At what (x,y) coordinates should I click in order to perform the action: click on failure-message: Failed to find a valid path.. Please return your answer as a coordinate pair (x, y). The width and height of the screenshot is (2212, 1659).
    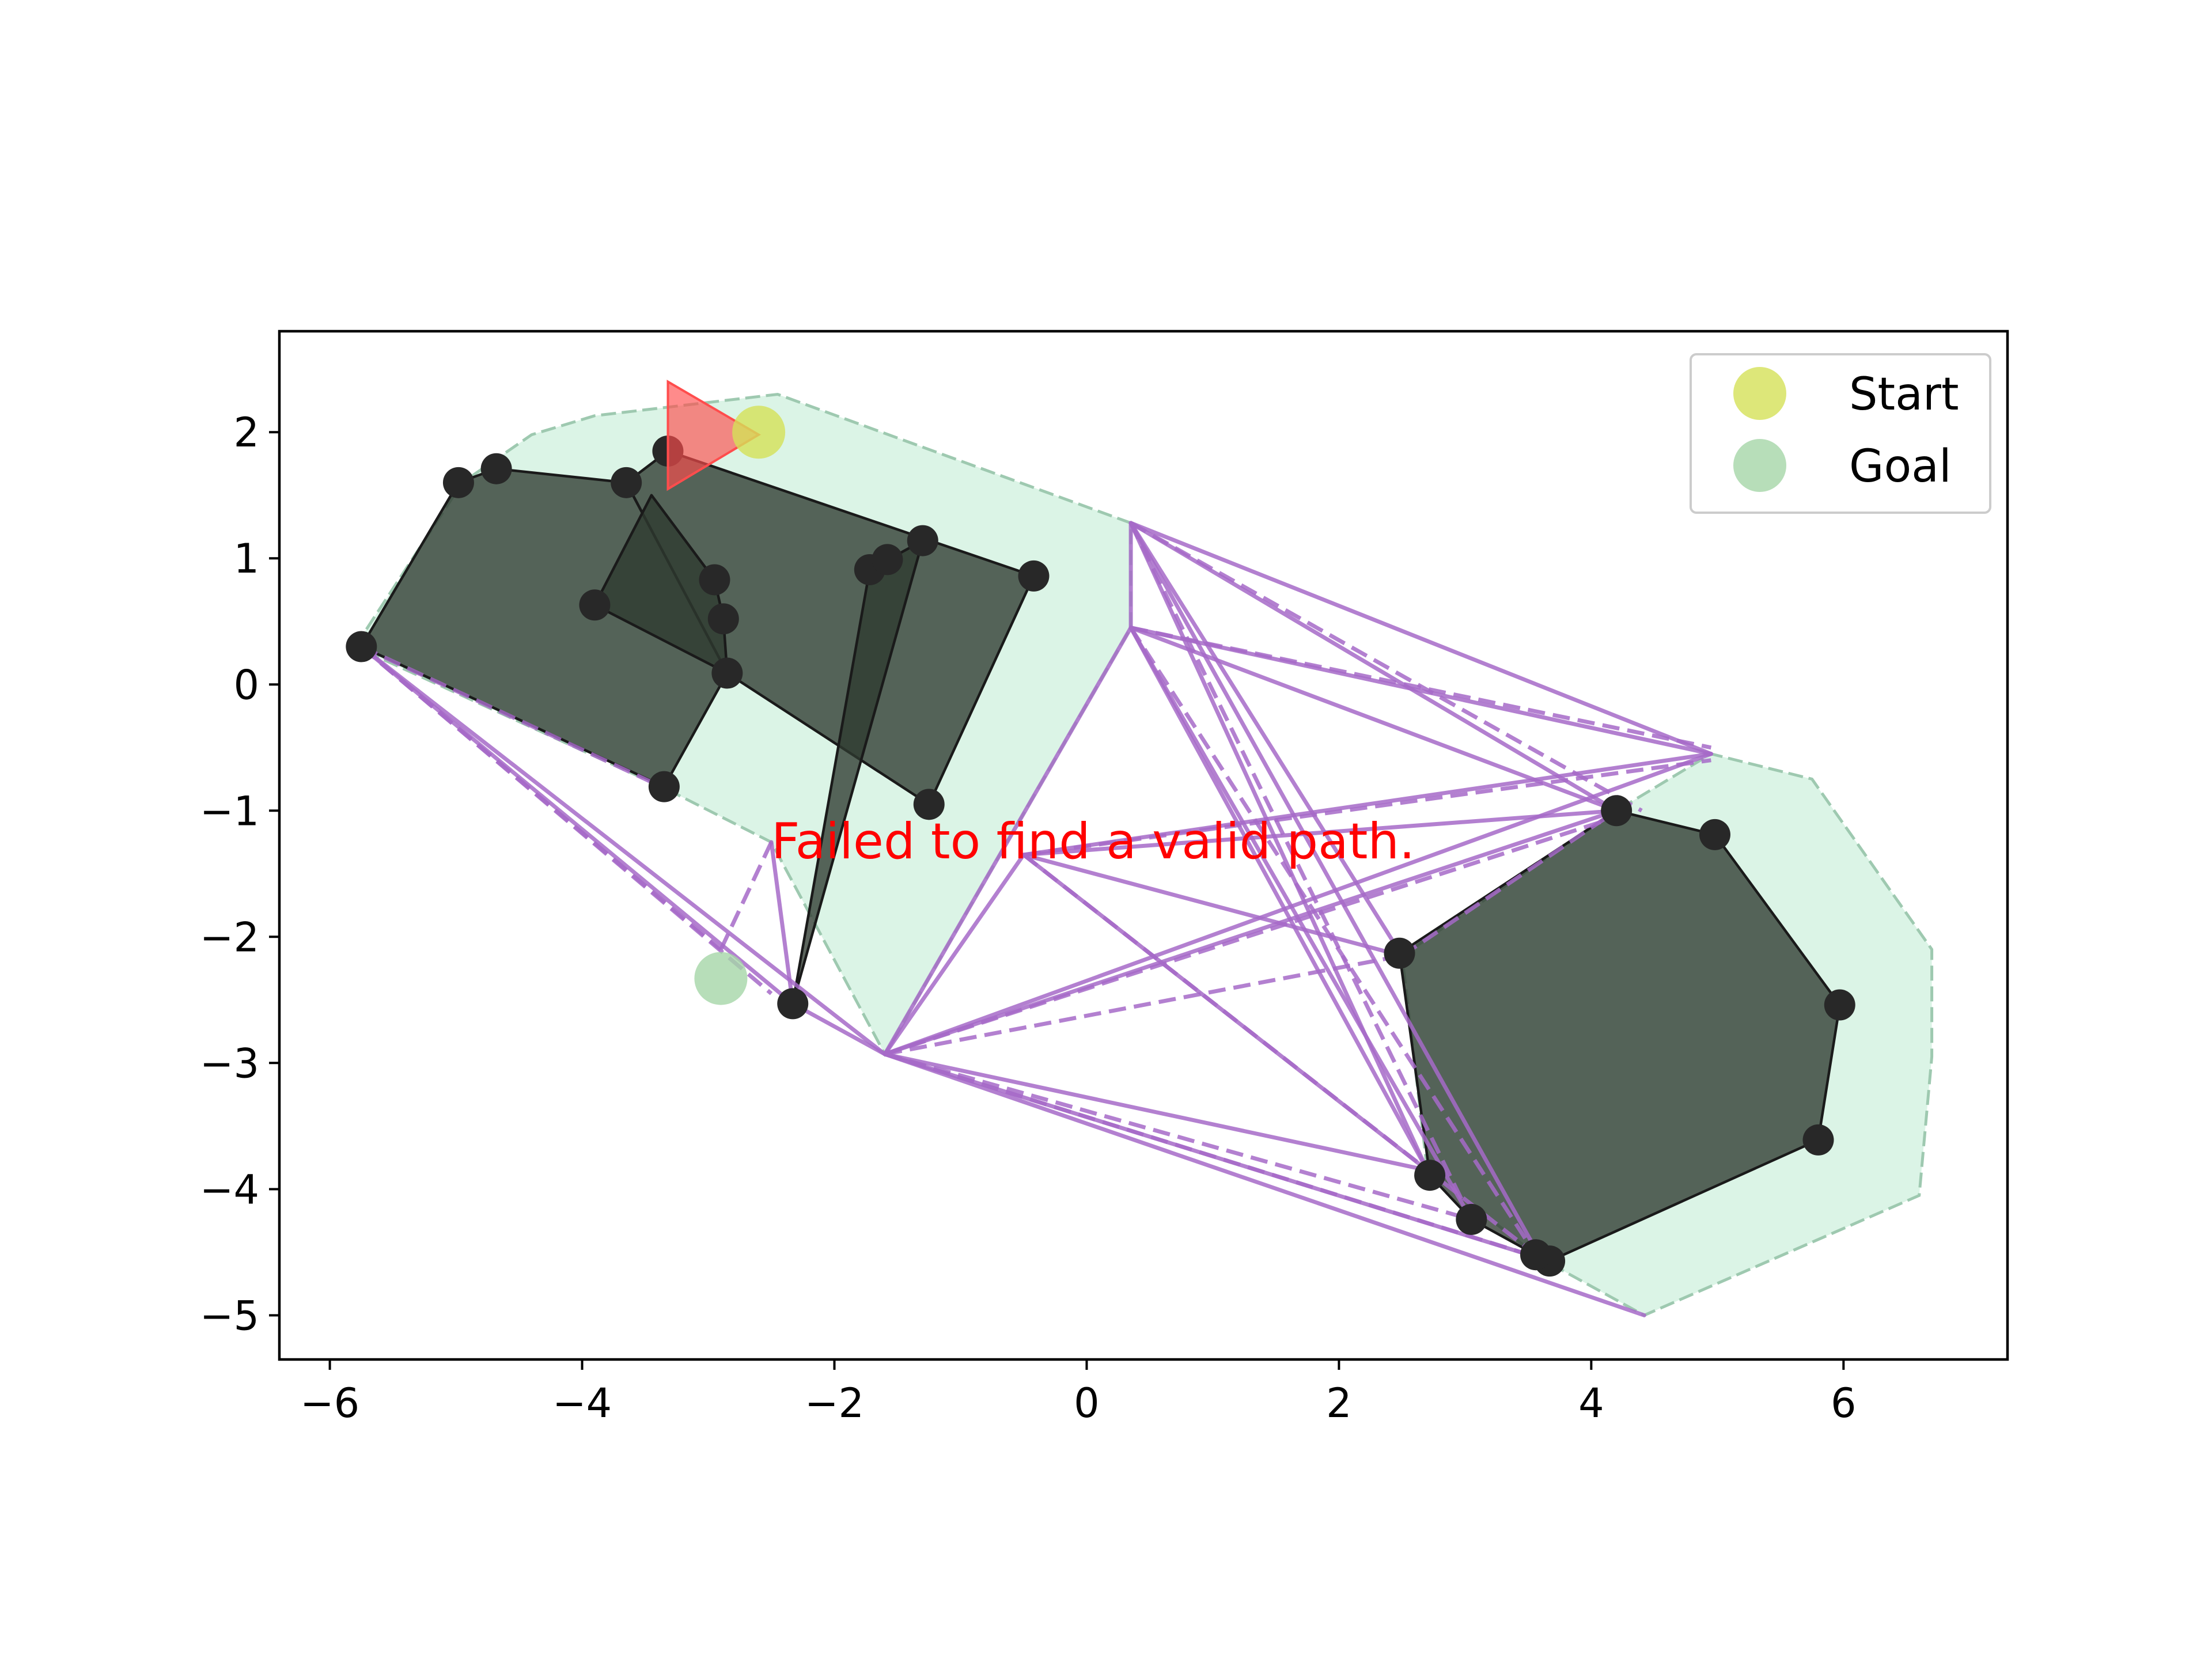
    Looking at the image, I should click on (1093, 841).